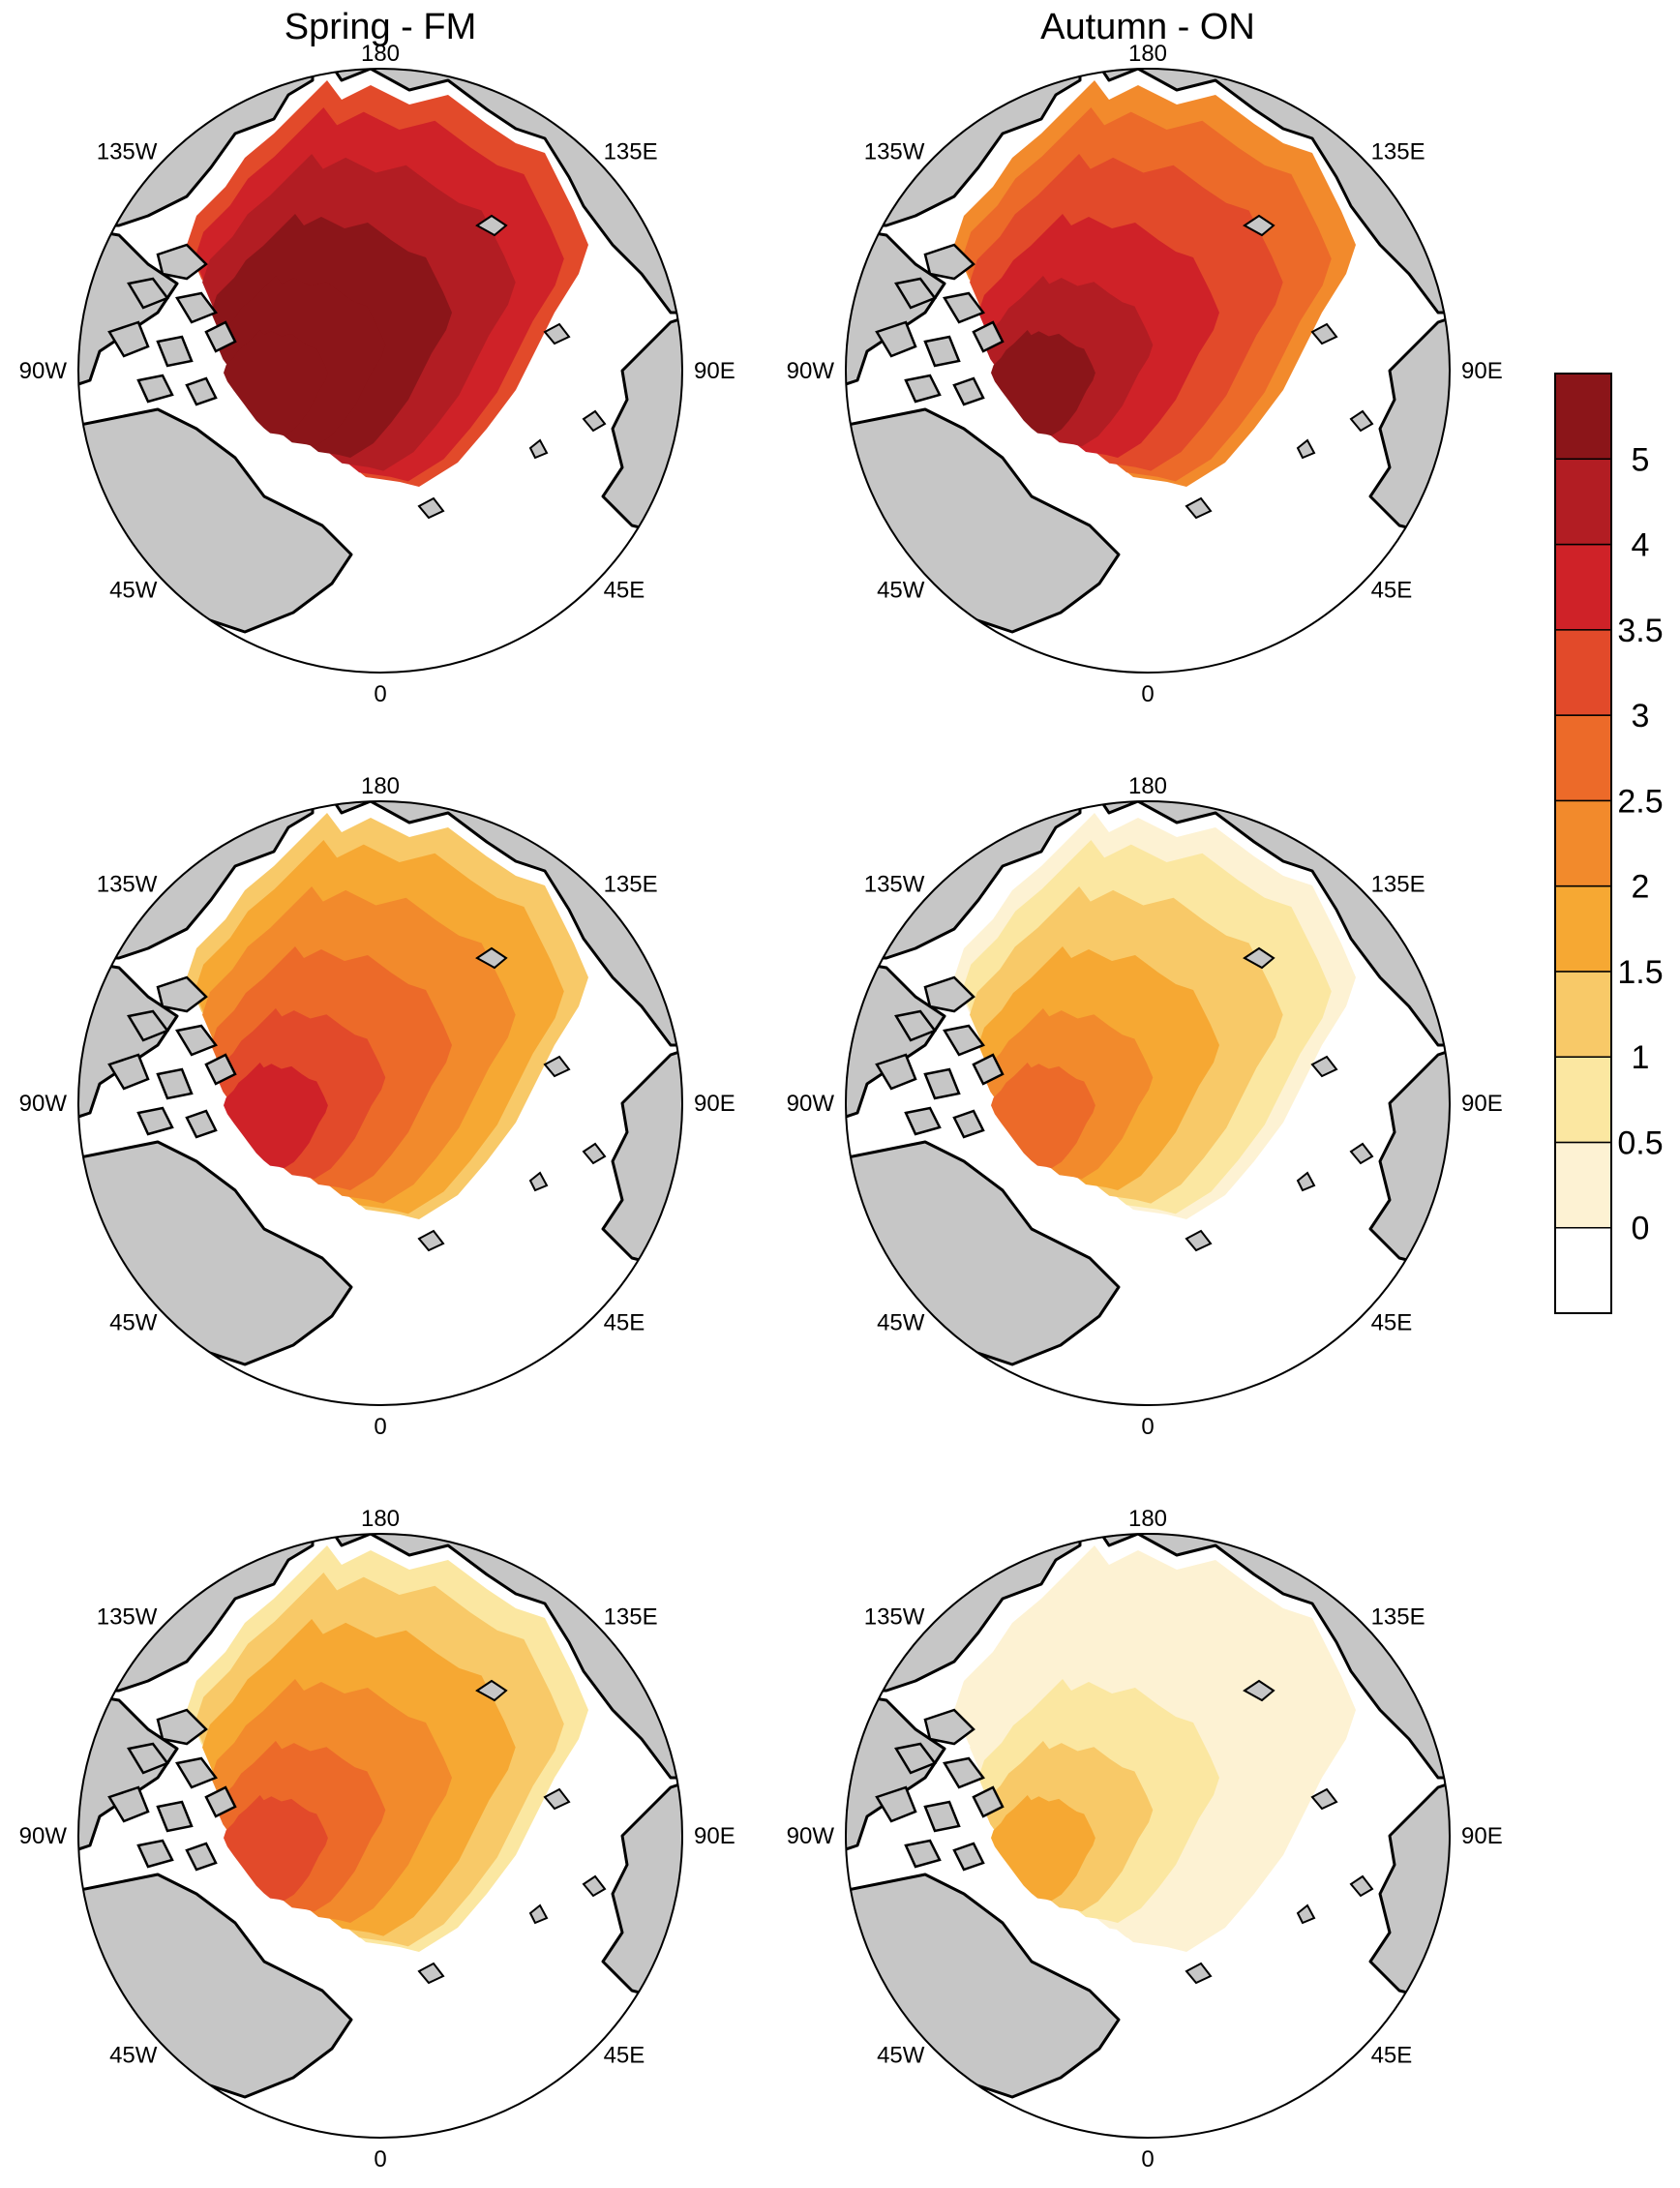 The height and width of the screenshot is (2188, 1680). What do you see at coordinates (1641, 1229) in the screenshot?
I see `colorbar-tick-label: 0` at bounding box center [1641, 1229].